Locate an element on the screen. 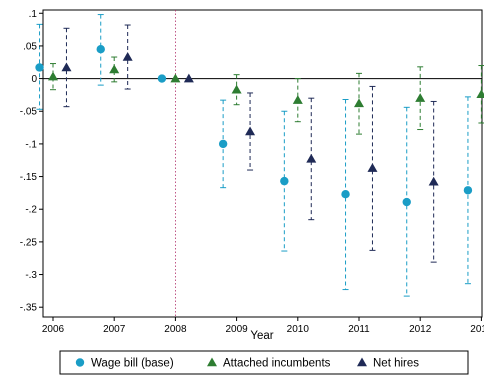 The width and height of the screenshot is (484, 378). x-tick-label: 2007 is located at coordinates (114, 329).